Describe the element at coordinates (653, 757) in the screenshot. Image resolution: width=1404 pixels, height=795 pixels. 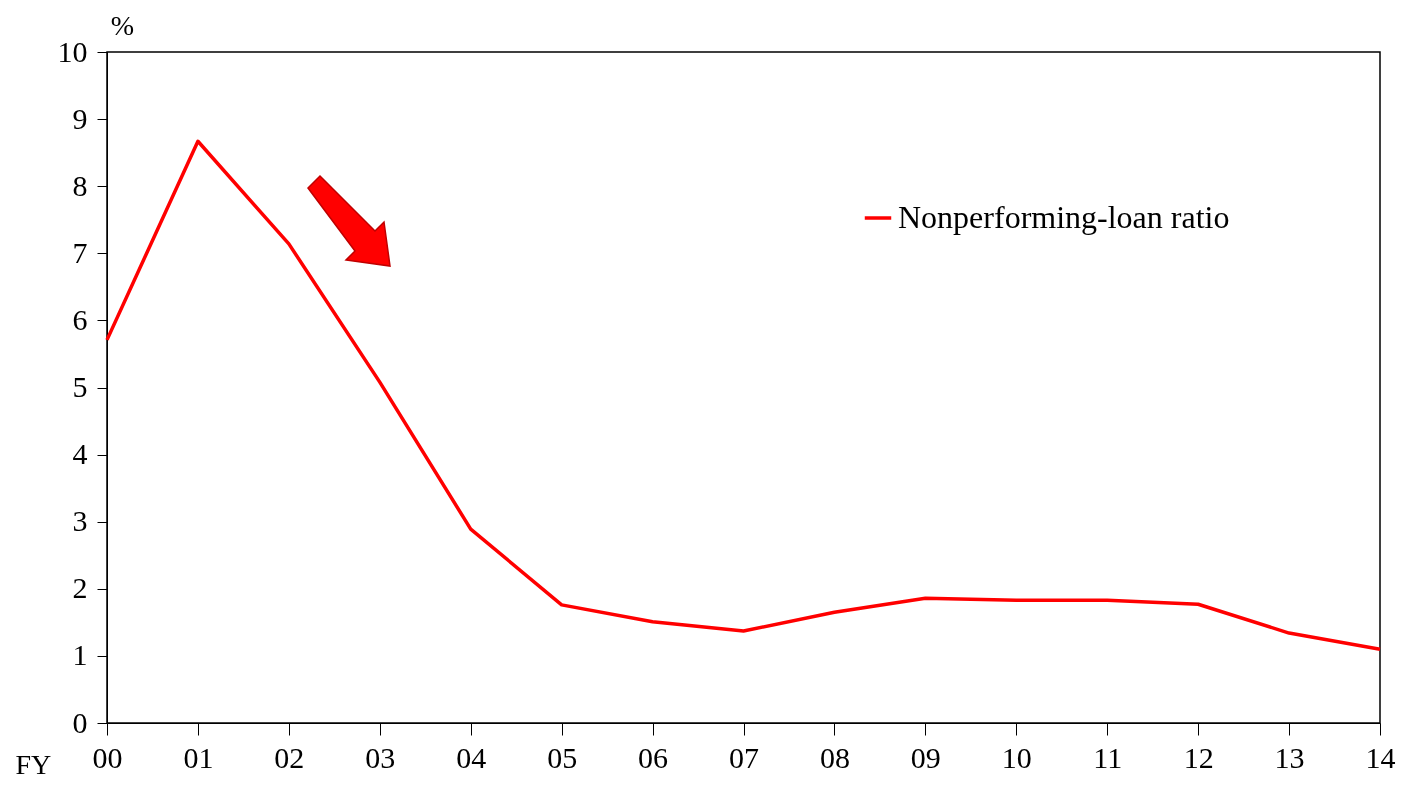
I see `x-tick-label: 06` at that location.